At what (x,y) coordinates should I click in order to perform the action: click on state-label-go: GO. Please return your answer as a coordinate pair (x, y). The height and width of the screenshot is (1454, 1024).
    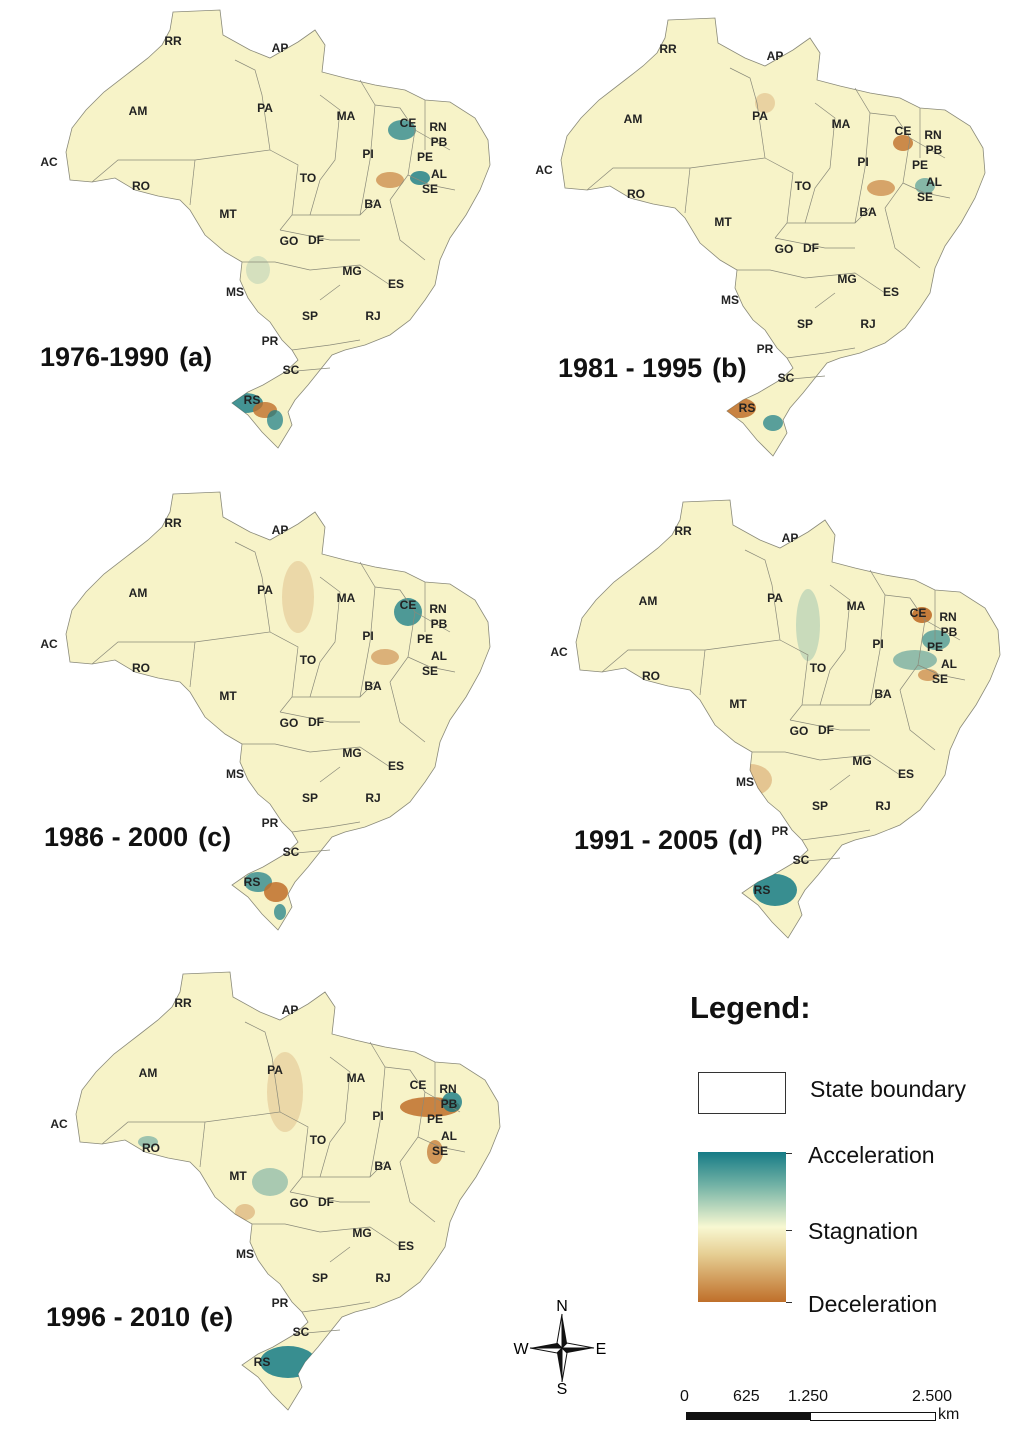
    Looking at the image, I should click on (289, 723).